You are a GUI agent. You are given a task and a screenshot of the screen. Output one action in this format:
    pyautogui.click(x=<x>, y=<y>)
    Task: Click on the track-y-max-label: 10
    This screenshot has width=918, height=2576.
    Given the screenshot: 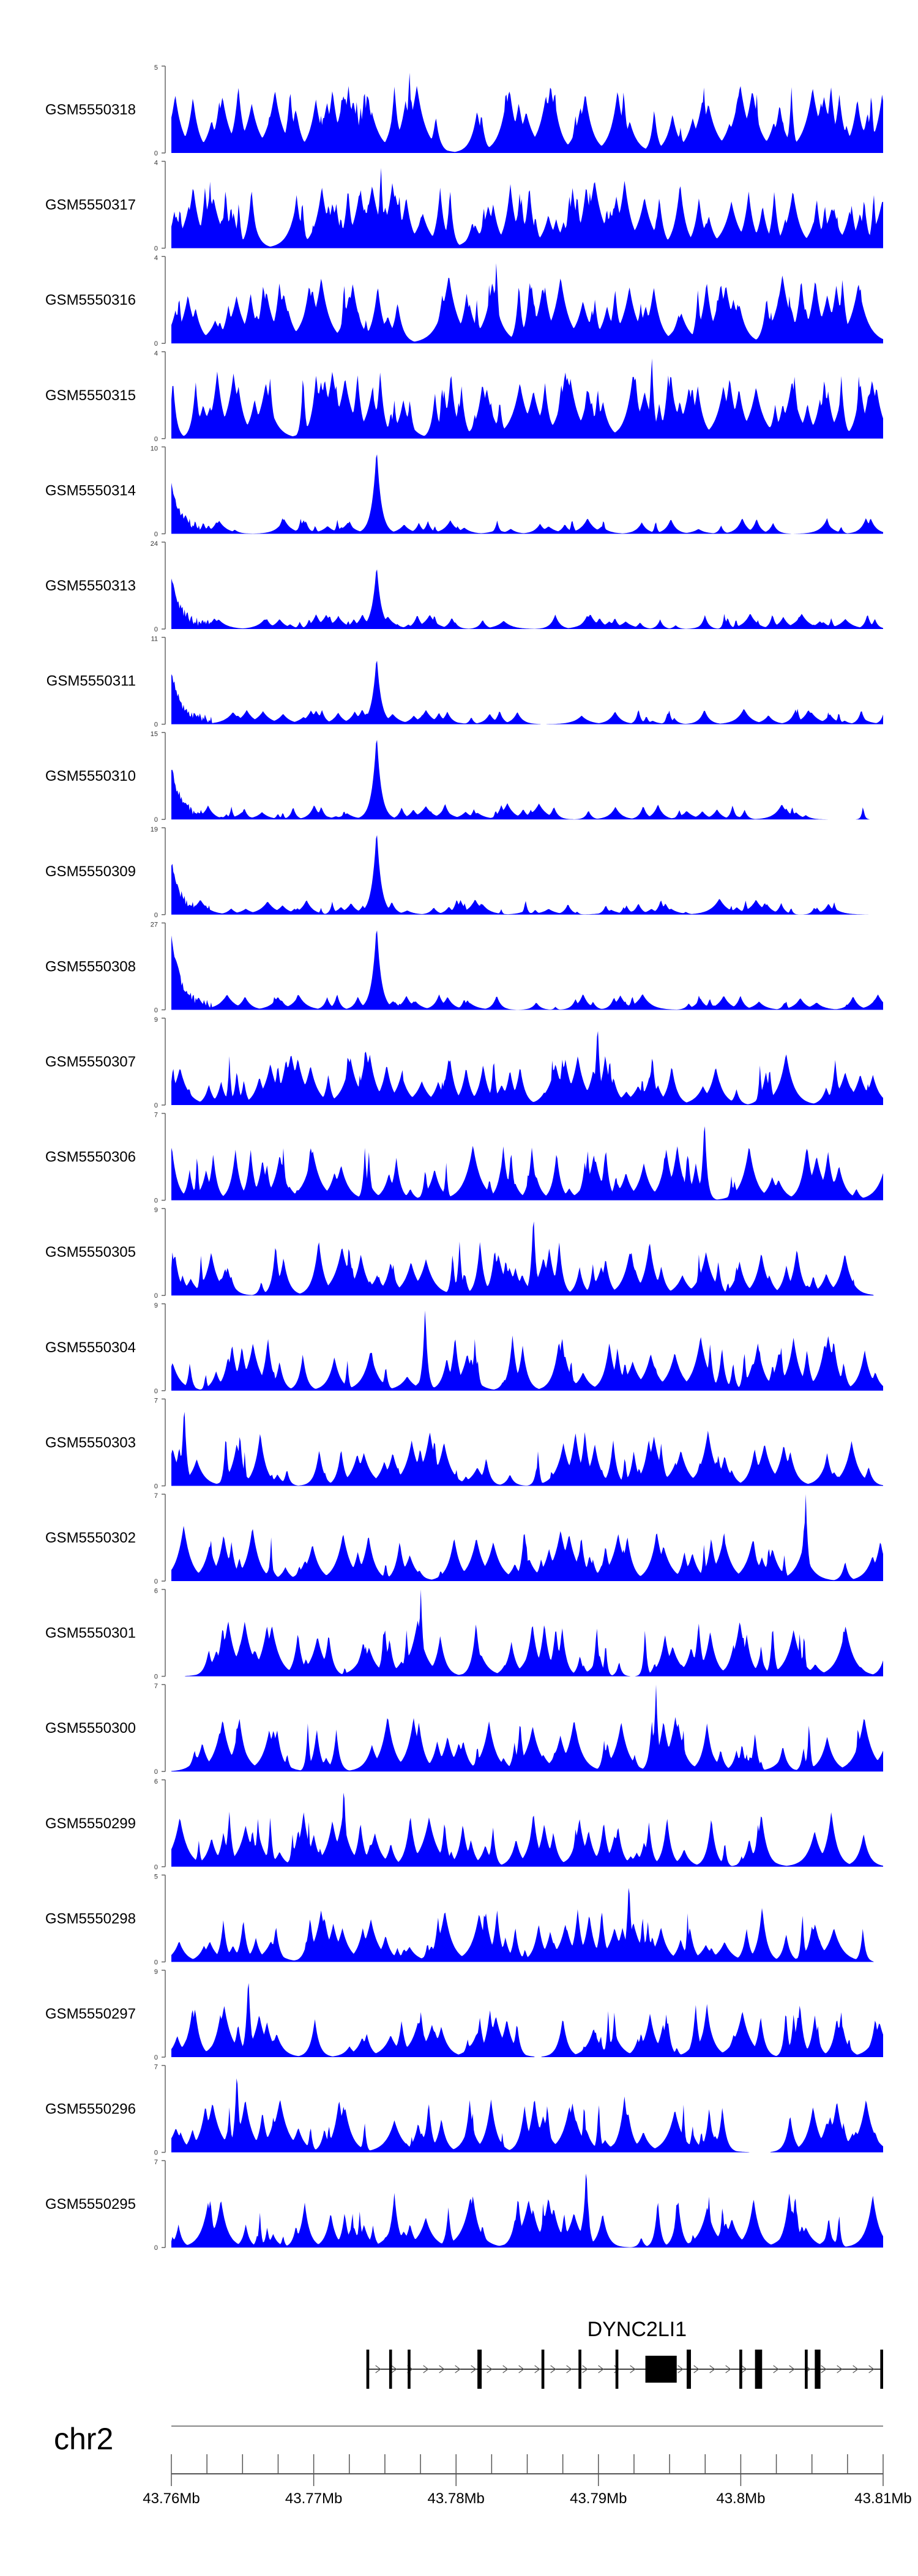 What is the action you would take?
    pyautogui.click(x=154, y=448)
    